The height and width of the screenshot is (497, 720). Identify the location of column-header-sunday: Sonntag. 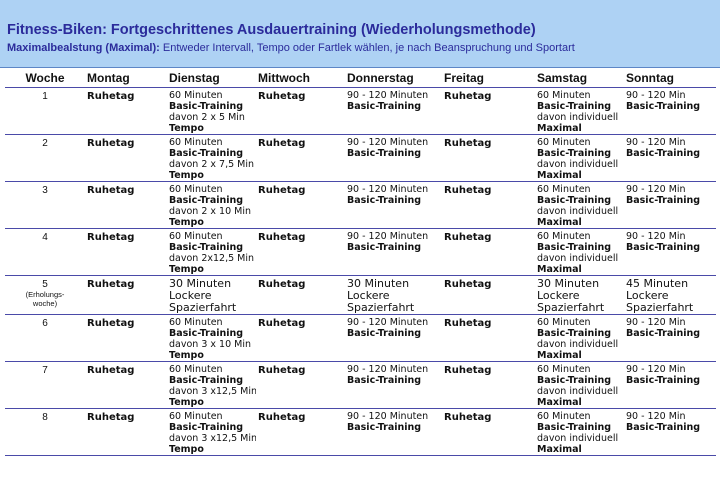
(670, 78).